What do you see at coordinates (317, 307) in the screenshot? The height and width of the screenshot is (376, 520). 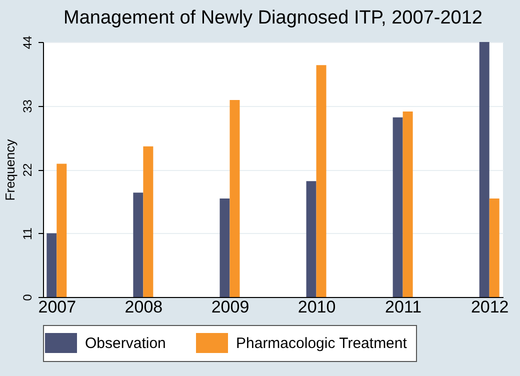 I see `x-tick-label: 2010` at bounding box center [317, 307].